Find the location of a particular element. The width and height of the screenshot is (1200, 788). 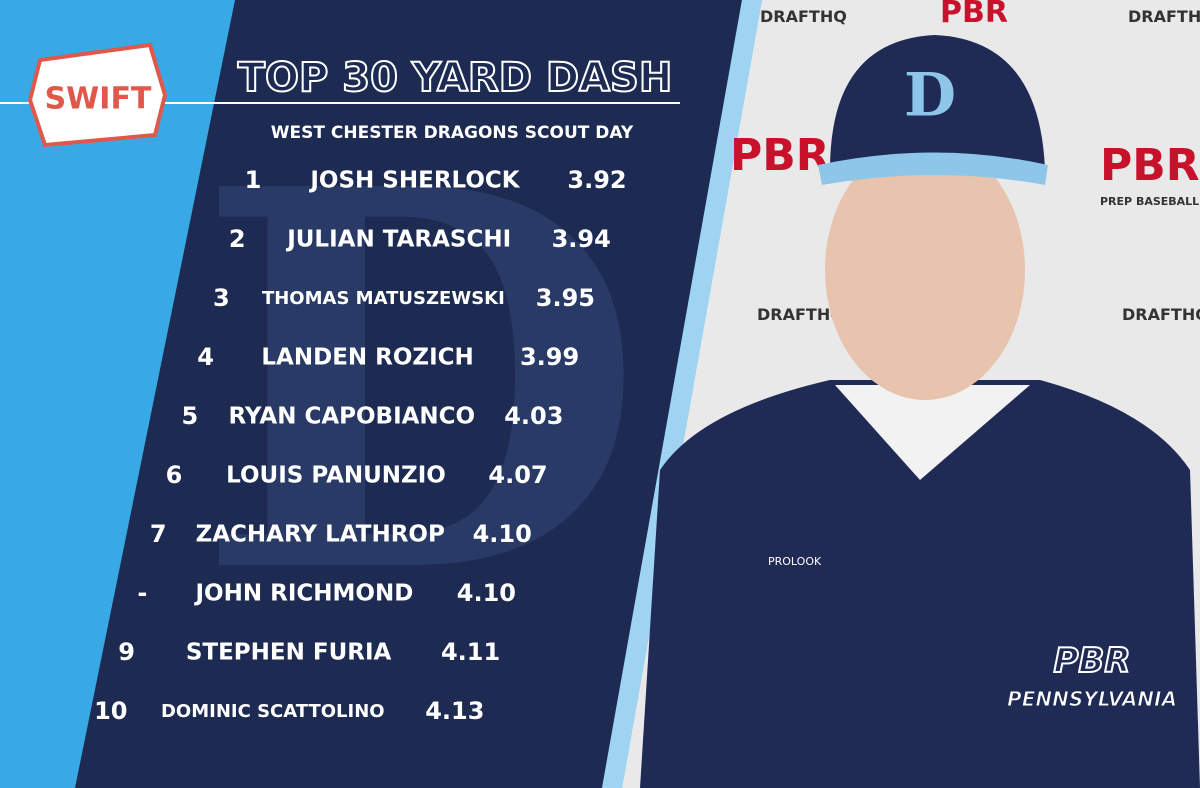

badge-brand: PBR is located at coordinates (1091, 661).